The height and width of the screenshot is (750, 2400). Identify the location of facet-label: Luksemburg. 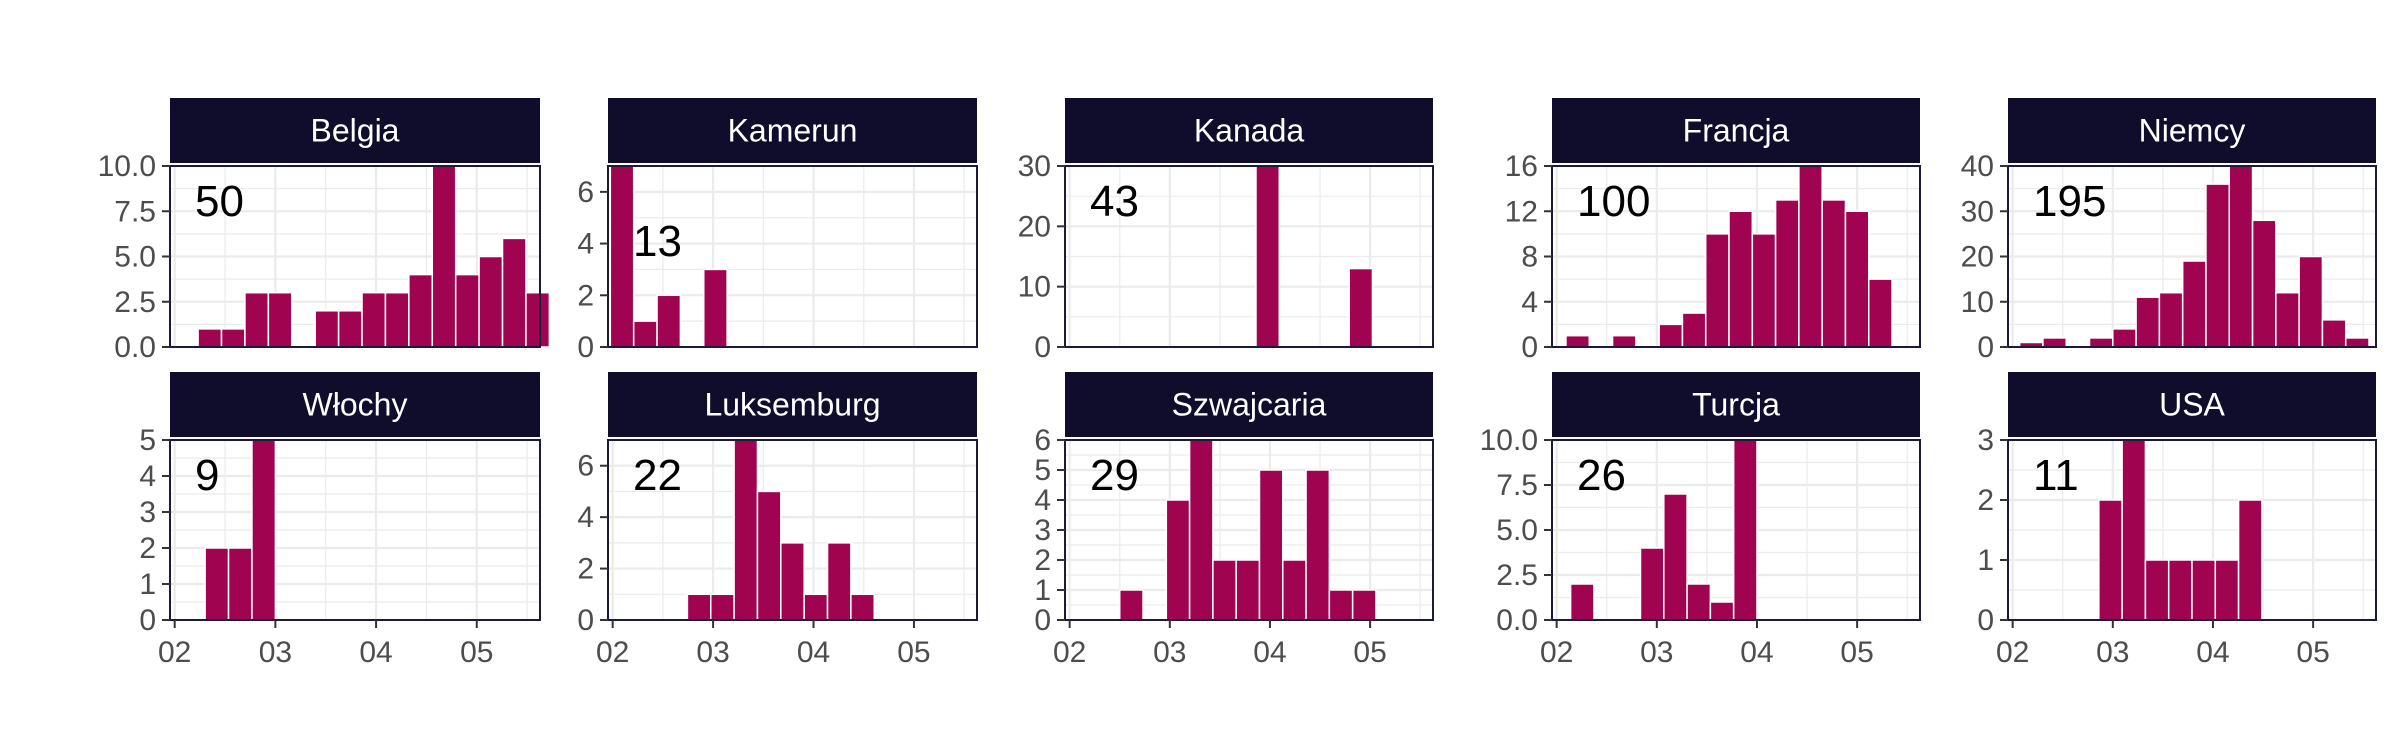
(792, 405).